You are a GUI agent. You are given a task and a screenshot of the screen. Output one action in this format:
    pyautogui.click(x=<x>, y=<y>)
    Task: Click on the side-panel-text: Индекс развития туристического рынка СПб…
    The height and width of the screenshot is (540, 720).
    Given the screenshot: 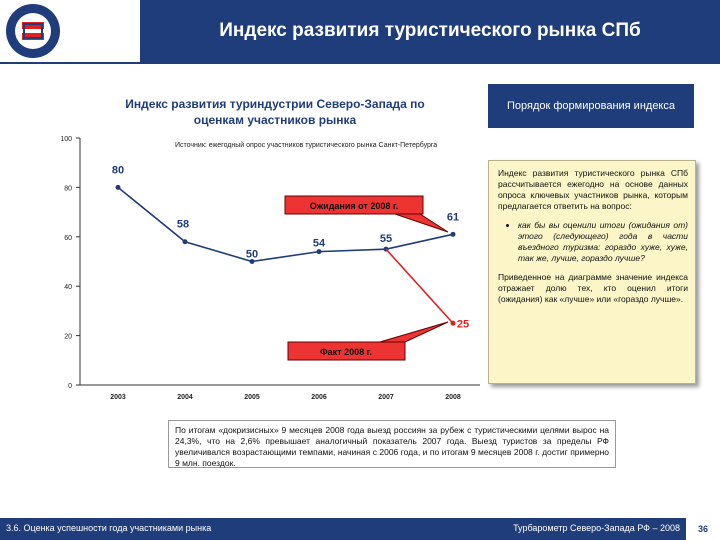 What is the action you would take?
    pyautogui.click(x=593, y=240)
    